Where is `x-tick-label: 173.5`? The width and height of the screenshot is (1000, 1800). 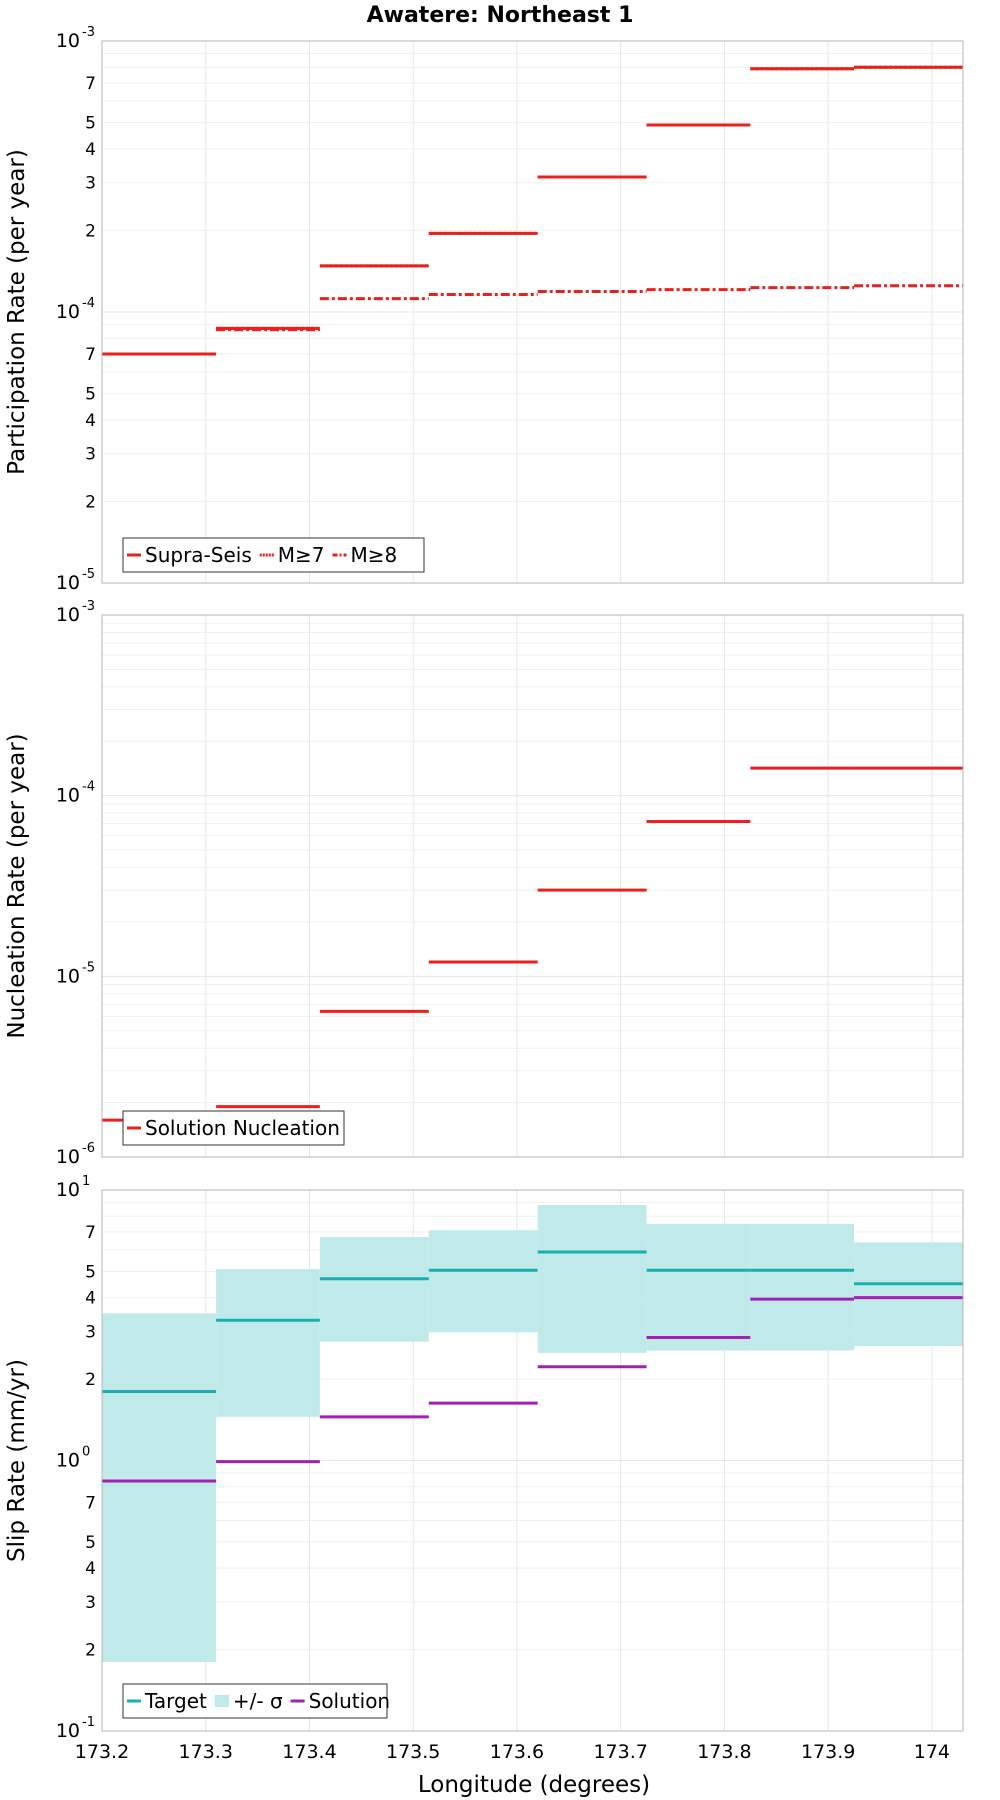 x-tick-label: 173.5 is located at coordinates (413, 1752).